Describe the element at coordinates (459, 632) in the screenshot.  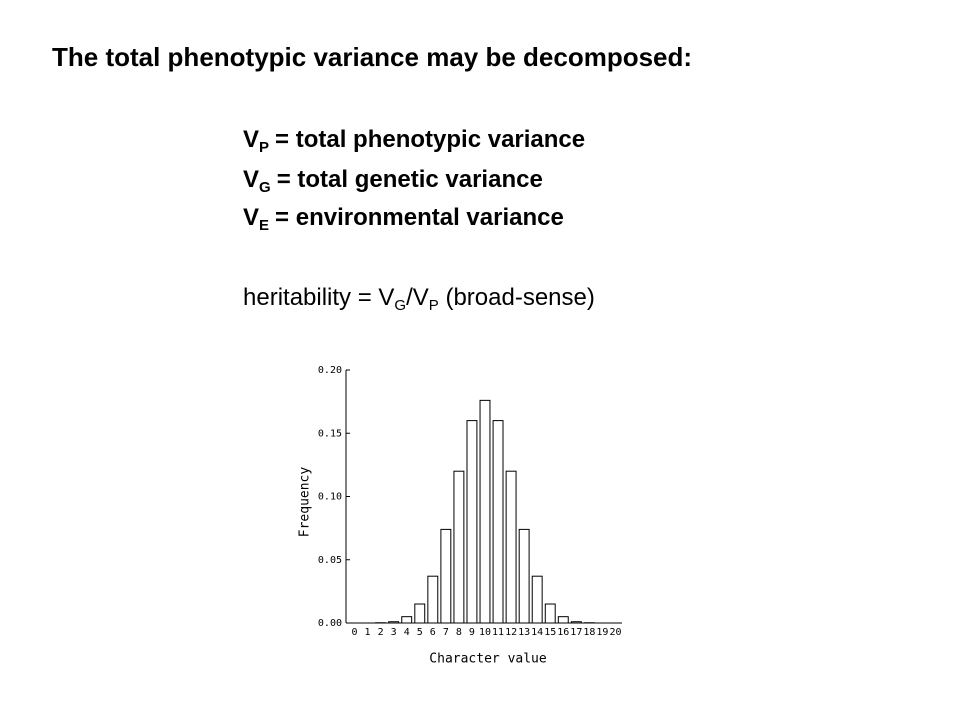
I see `x-tick-label: 8` at that location.